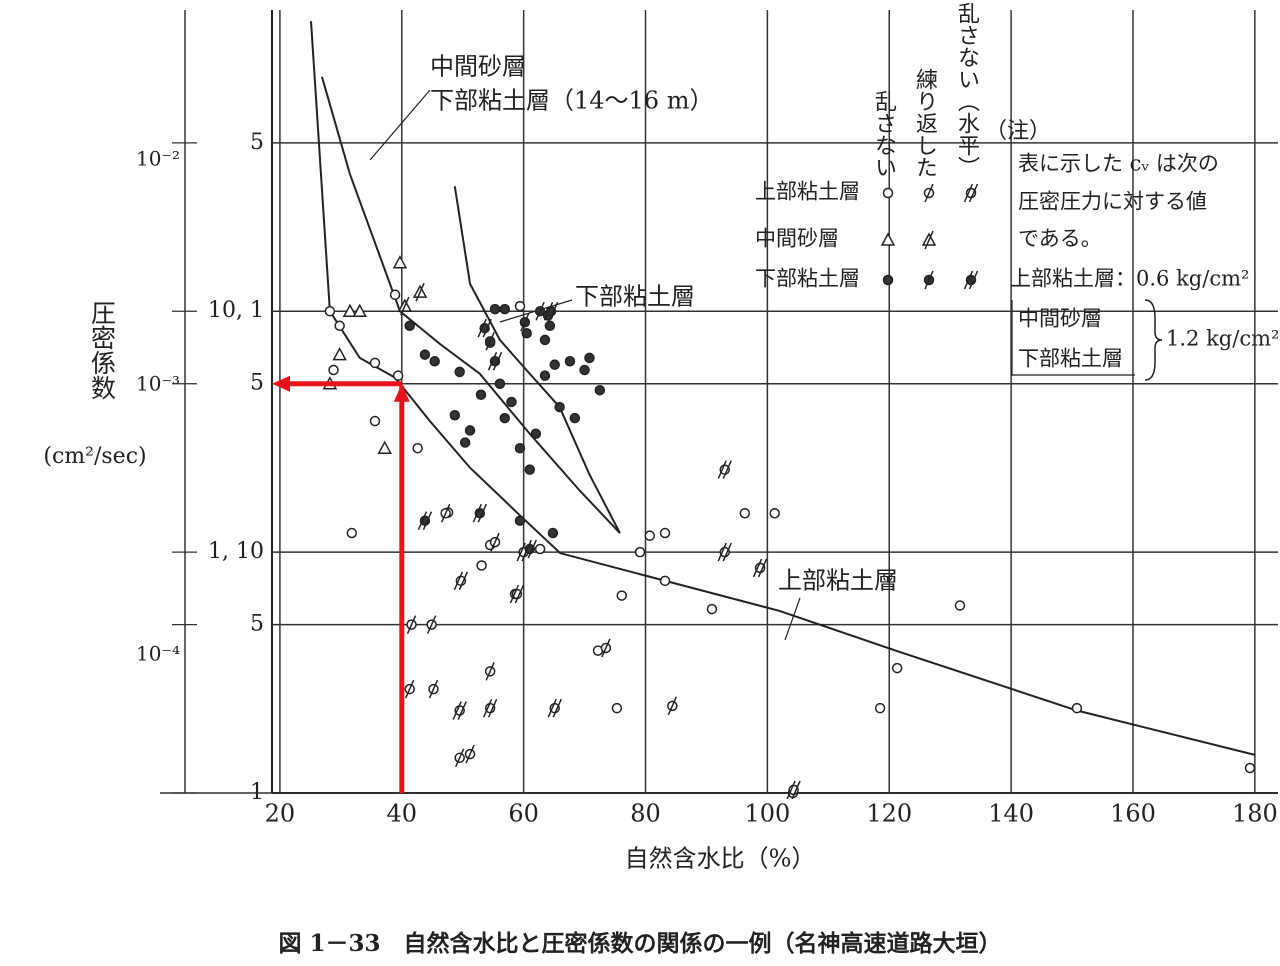 The image size is (1280, 966). What do you see at coordinates (635, 297) in the screenshot?
I see `curve-label: 下部粘土層` at bounding box center [635, 297].